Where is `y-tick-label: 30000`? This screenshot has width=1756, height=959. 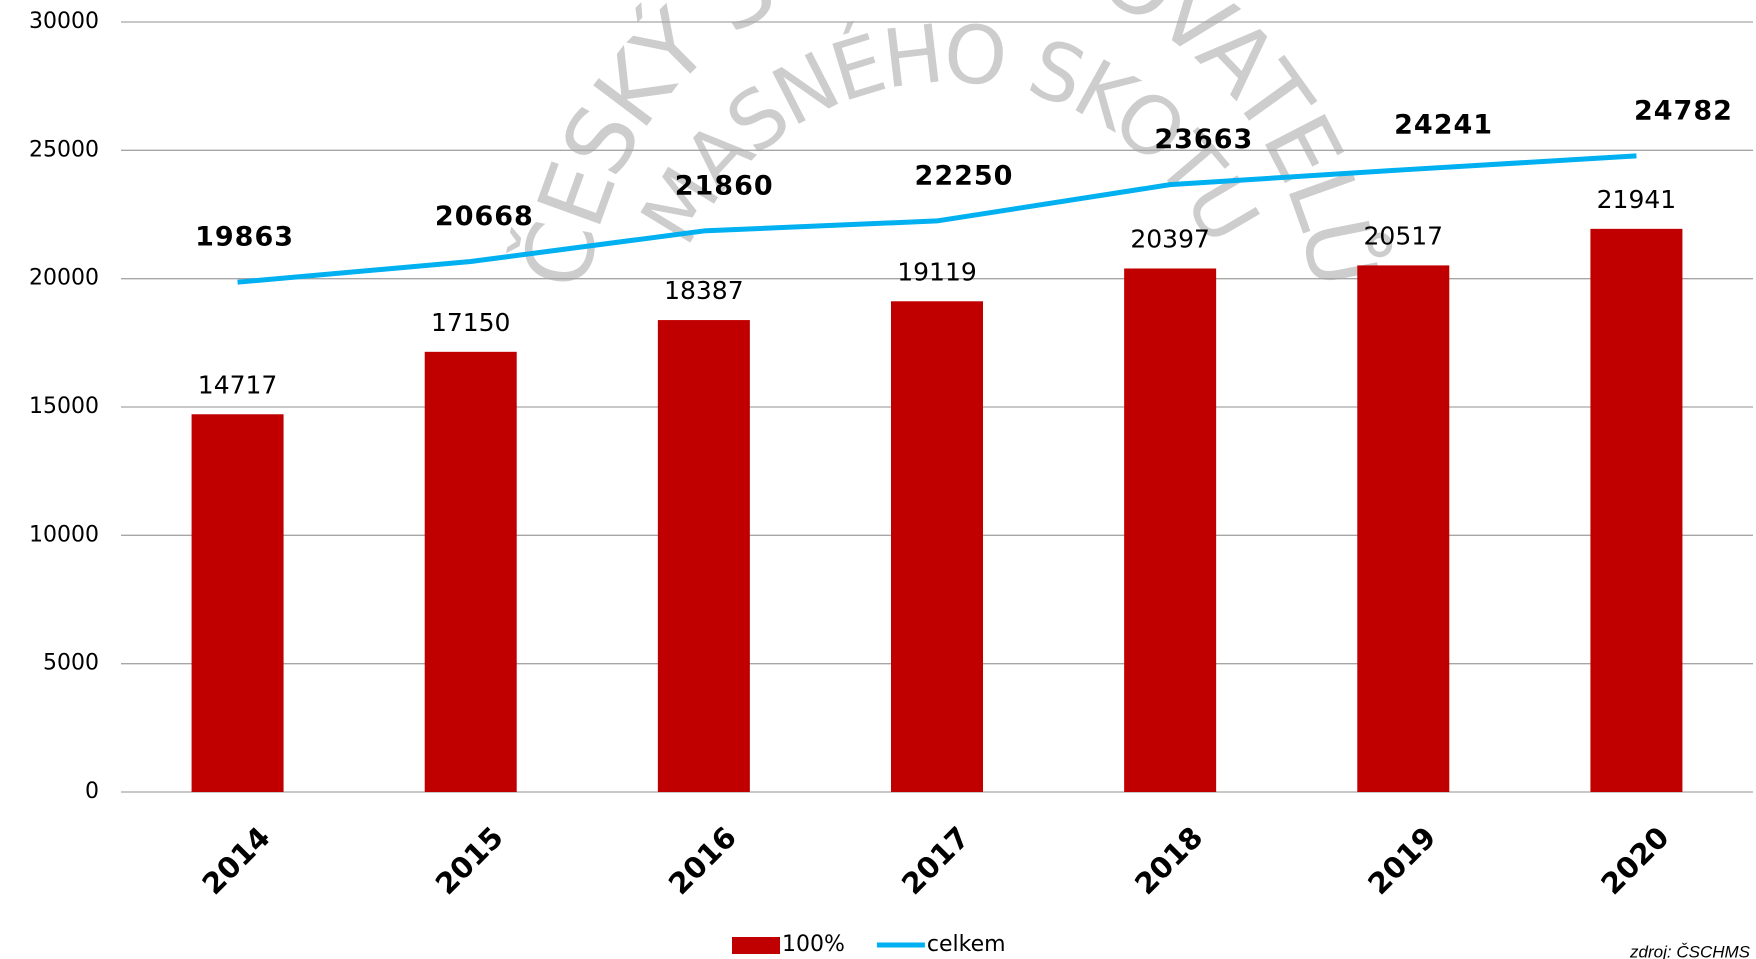 y-tick-label: 30000 is located at coordinates (64, 21).